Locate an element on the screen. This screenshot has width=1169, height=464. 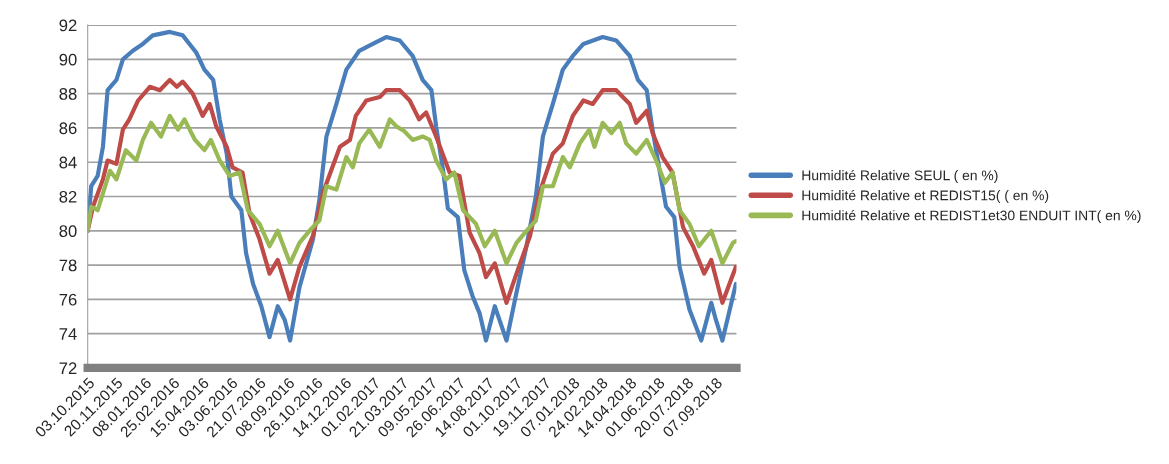
y-tick-label: 78 is located at coordinates (68, 265).